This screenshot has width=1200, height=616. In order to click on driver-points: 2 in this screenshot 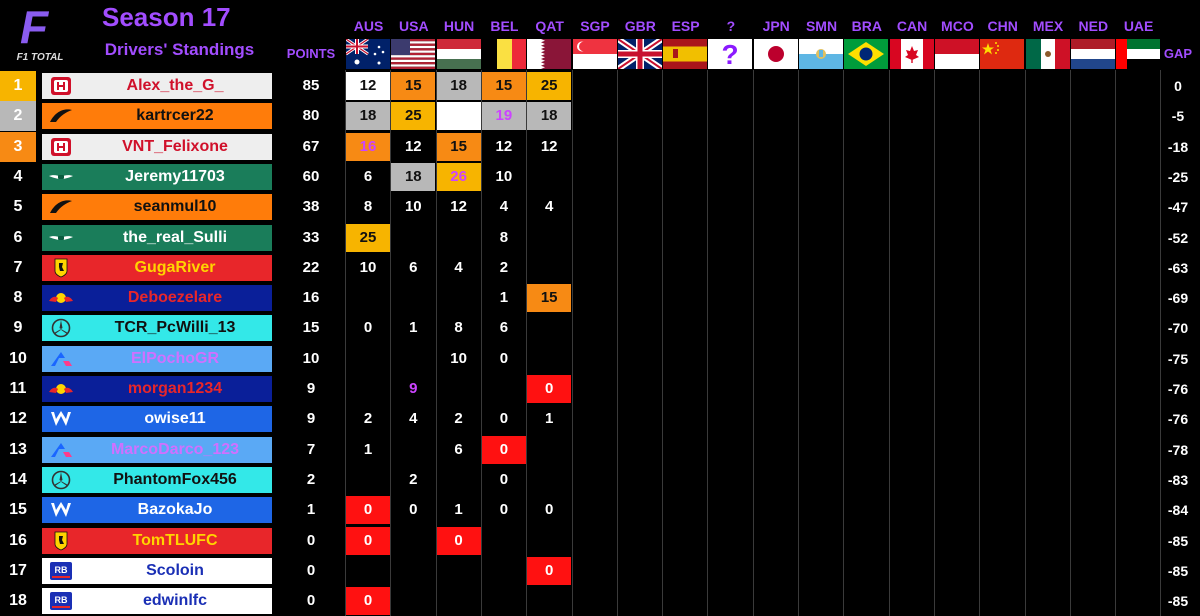, I will do `click(311, 479)`.